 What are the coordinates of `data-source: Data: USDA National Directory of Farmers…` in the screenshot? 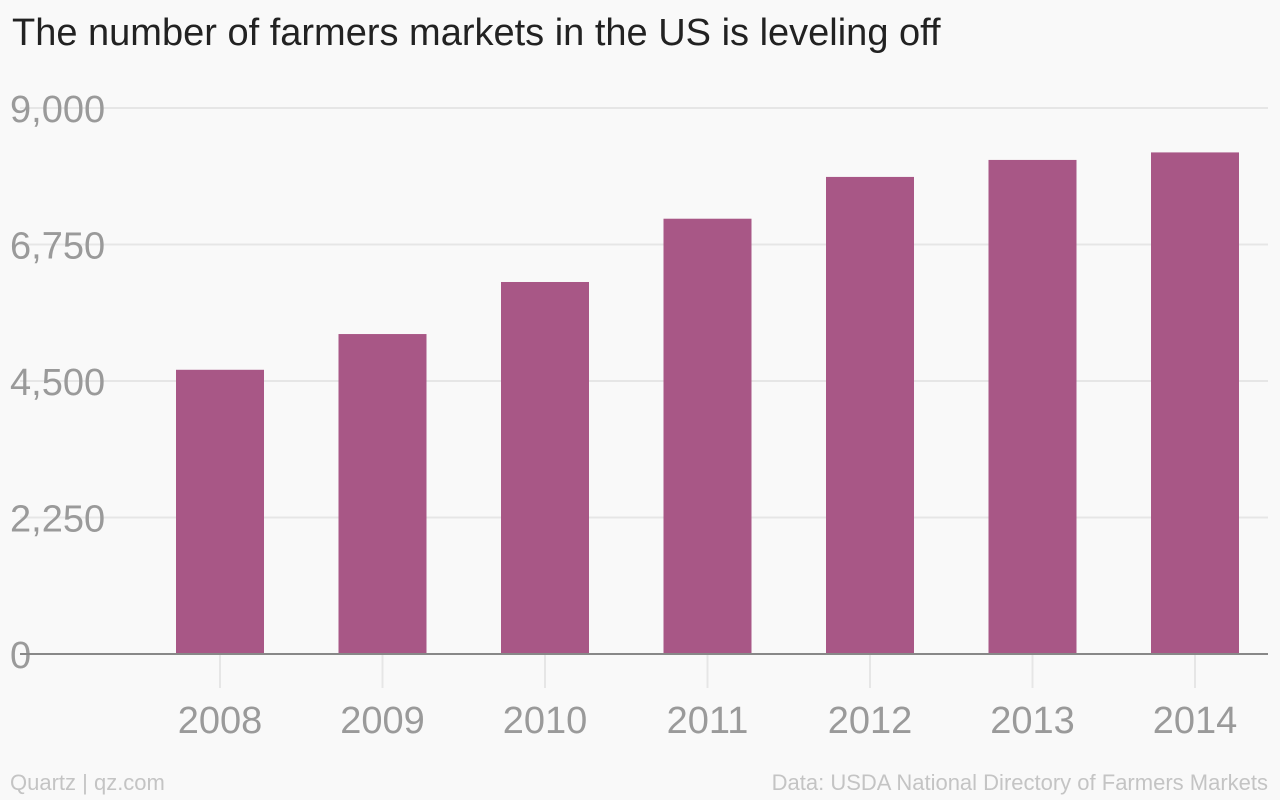 It's located at (1019, 782).